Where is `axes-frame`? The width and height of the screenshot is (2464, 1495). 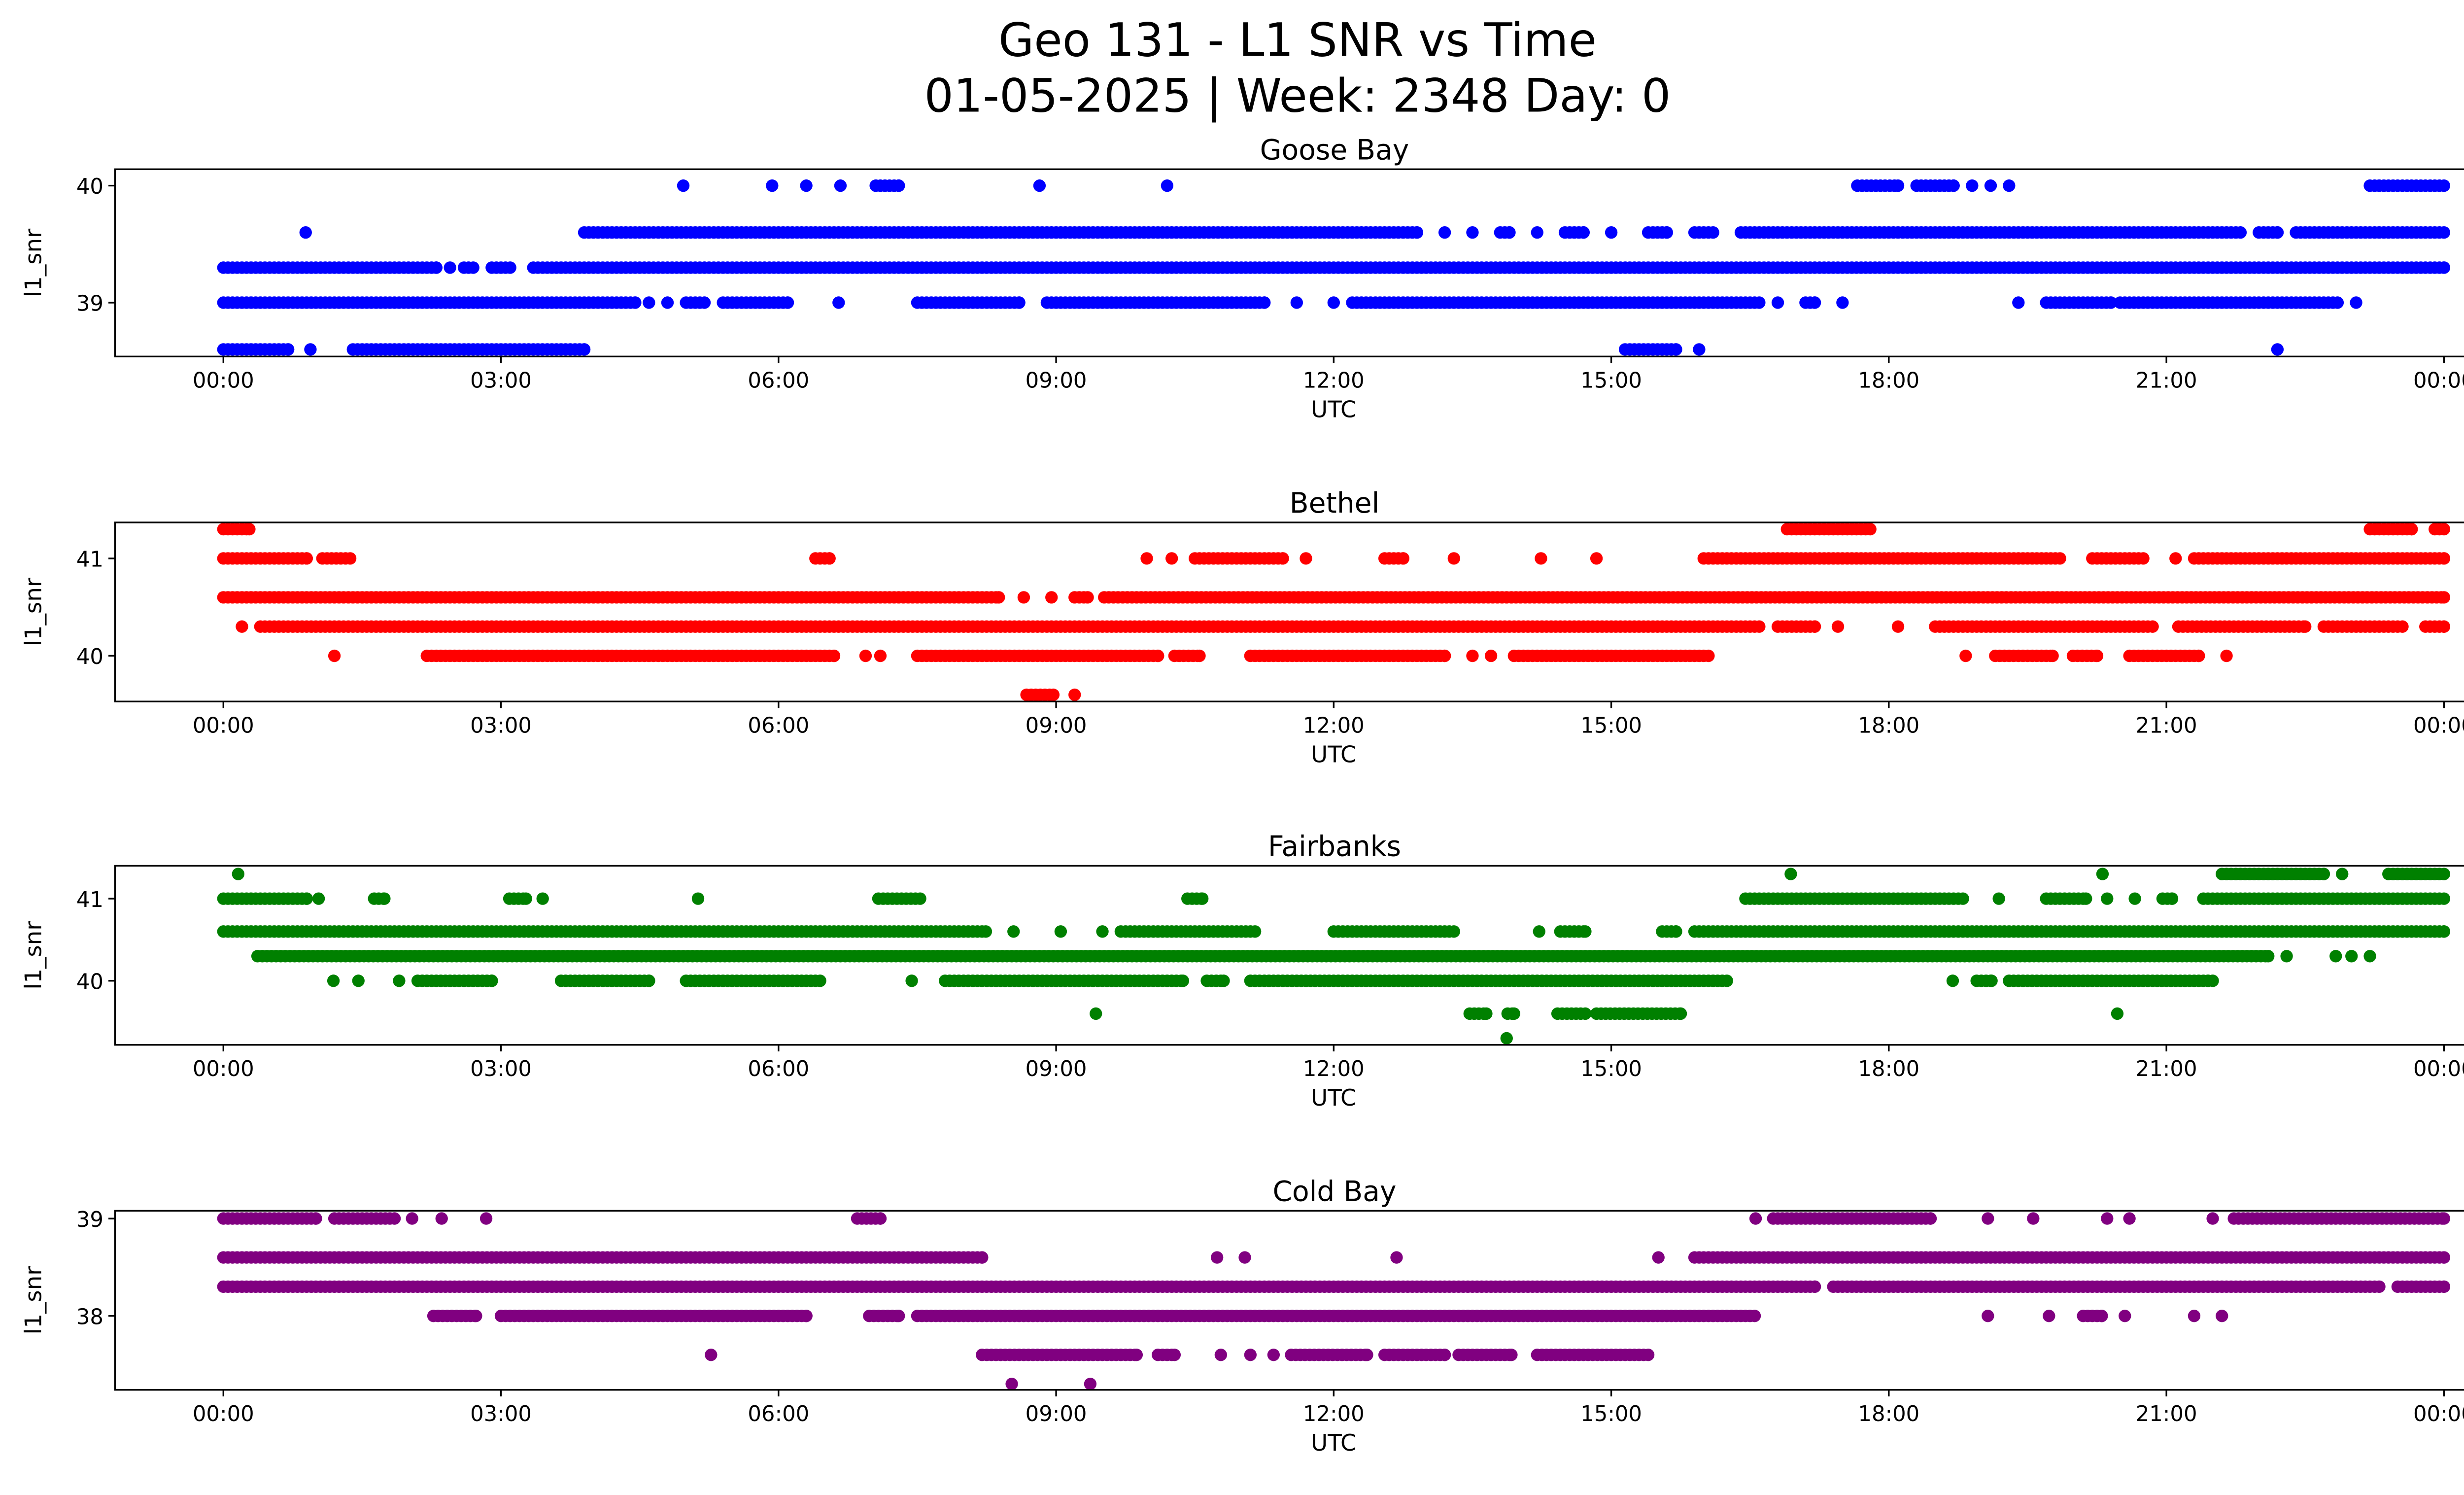 axes-frame is located at coordinates (1289, 612).